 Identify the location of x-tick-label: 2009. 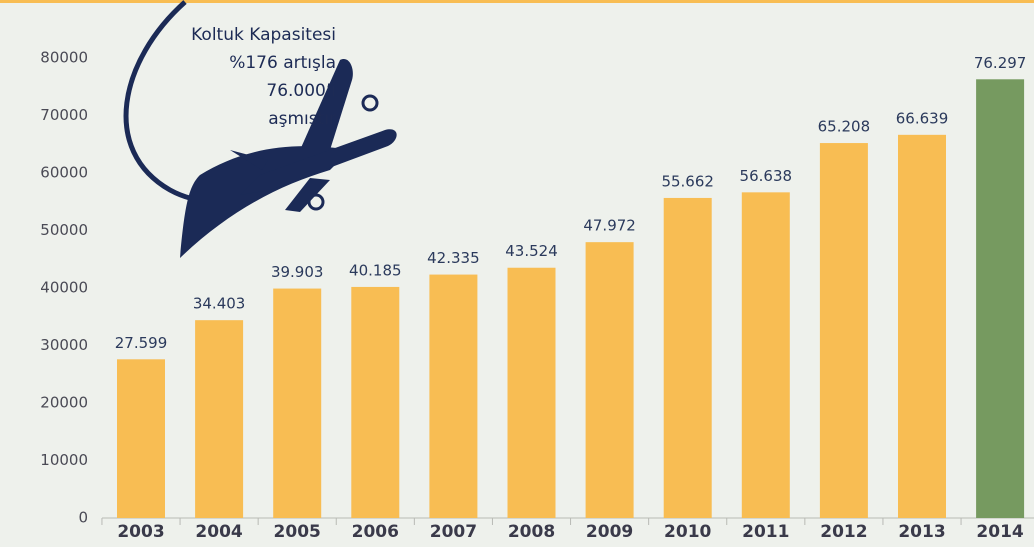
(609, 532).